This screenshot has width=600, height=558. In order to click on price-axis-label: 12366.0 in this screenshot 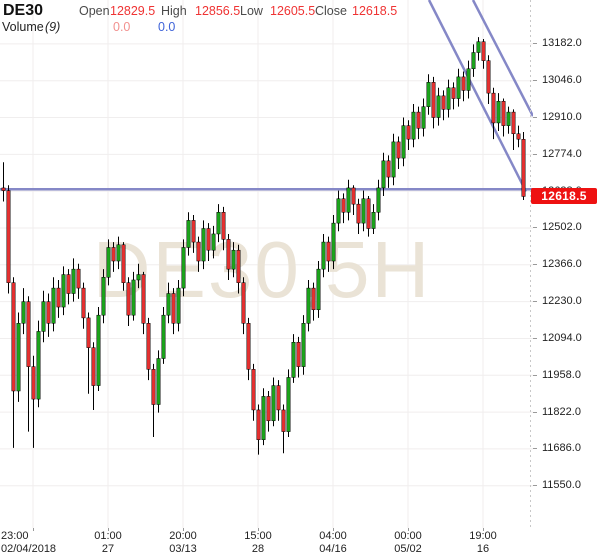, I will do `click(562, 264)`.